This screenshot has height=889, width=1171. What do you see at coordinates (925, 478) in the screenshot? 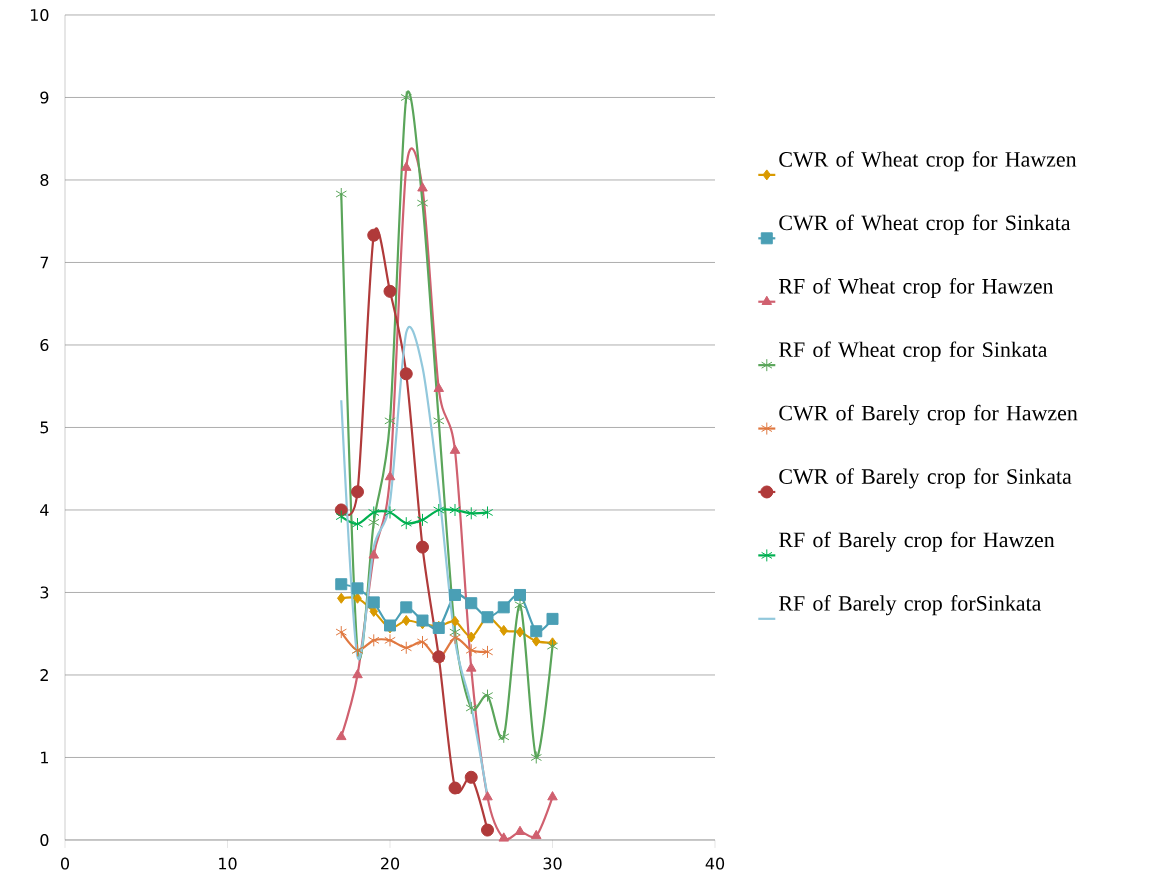
I see `legend-label: CWR of Barely crop for Sinkata` at bounding box center [925, 478].